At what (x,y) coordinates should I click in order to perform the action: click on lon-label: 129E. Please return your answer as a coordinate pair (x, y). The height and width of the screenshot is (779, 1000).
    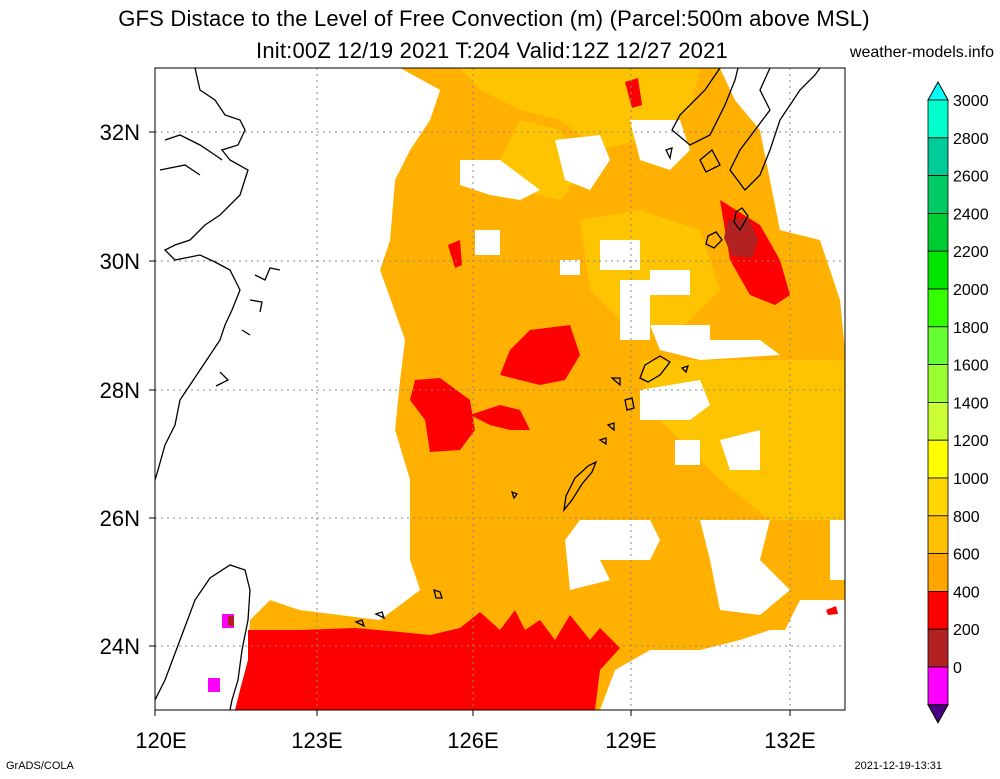
    Looking at the image, I should click on (630, 740).